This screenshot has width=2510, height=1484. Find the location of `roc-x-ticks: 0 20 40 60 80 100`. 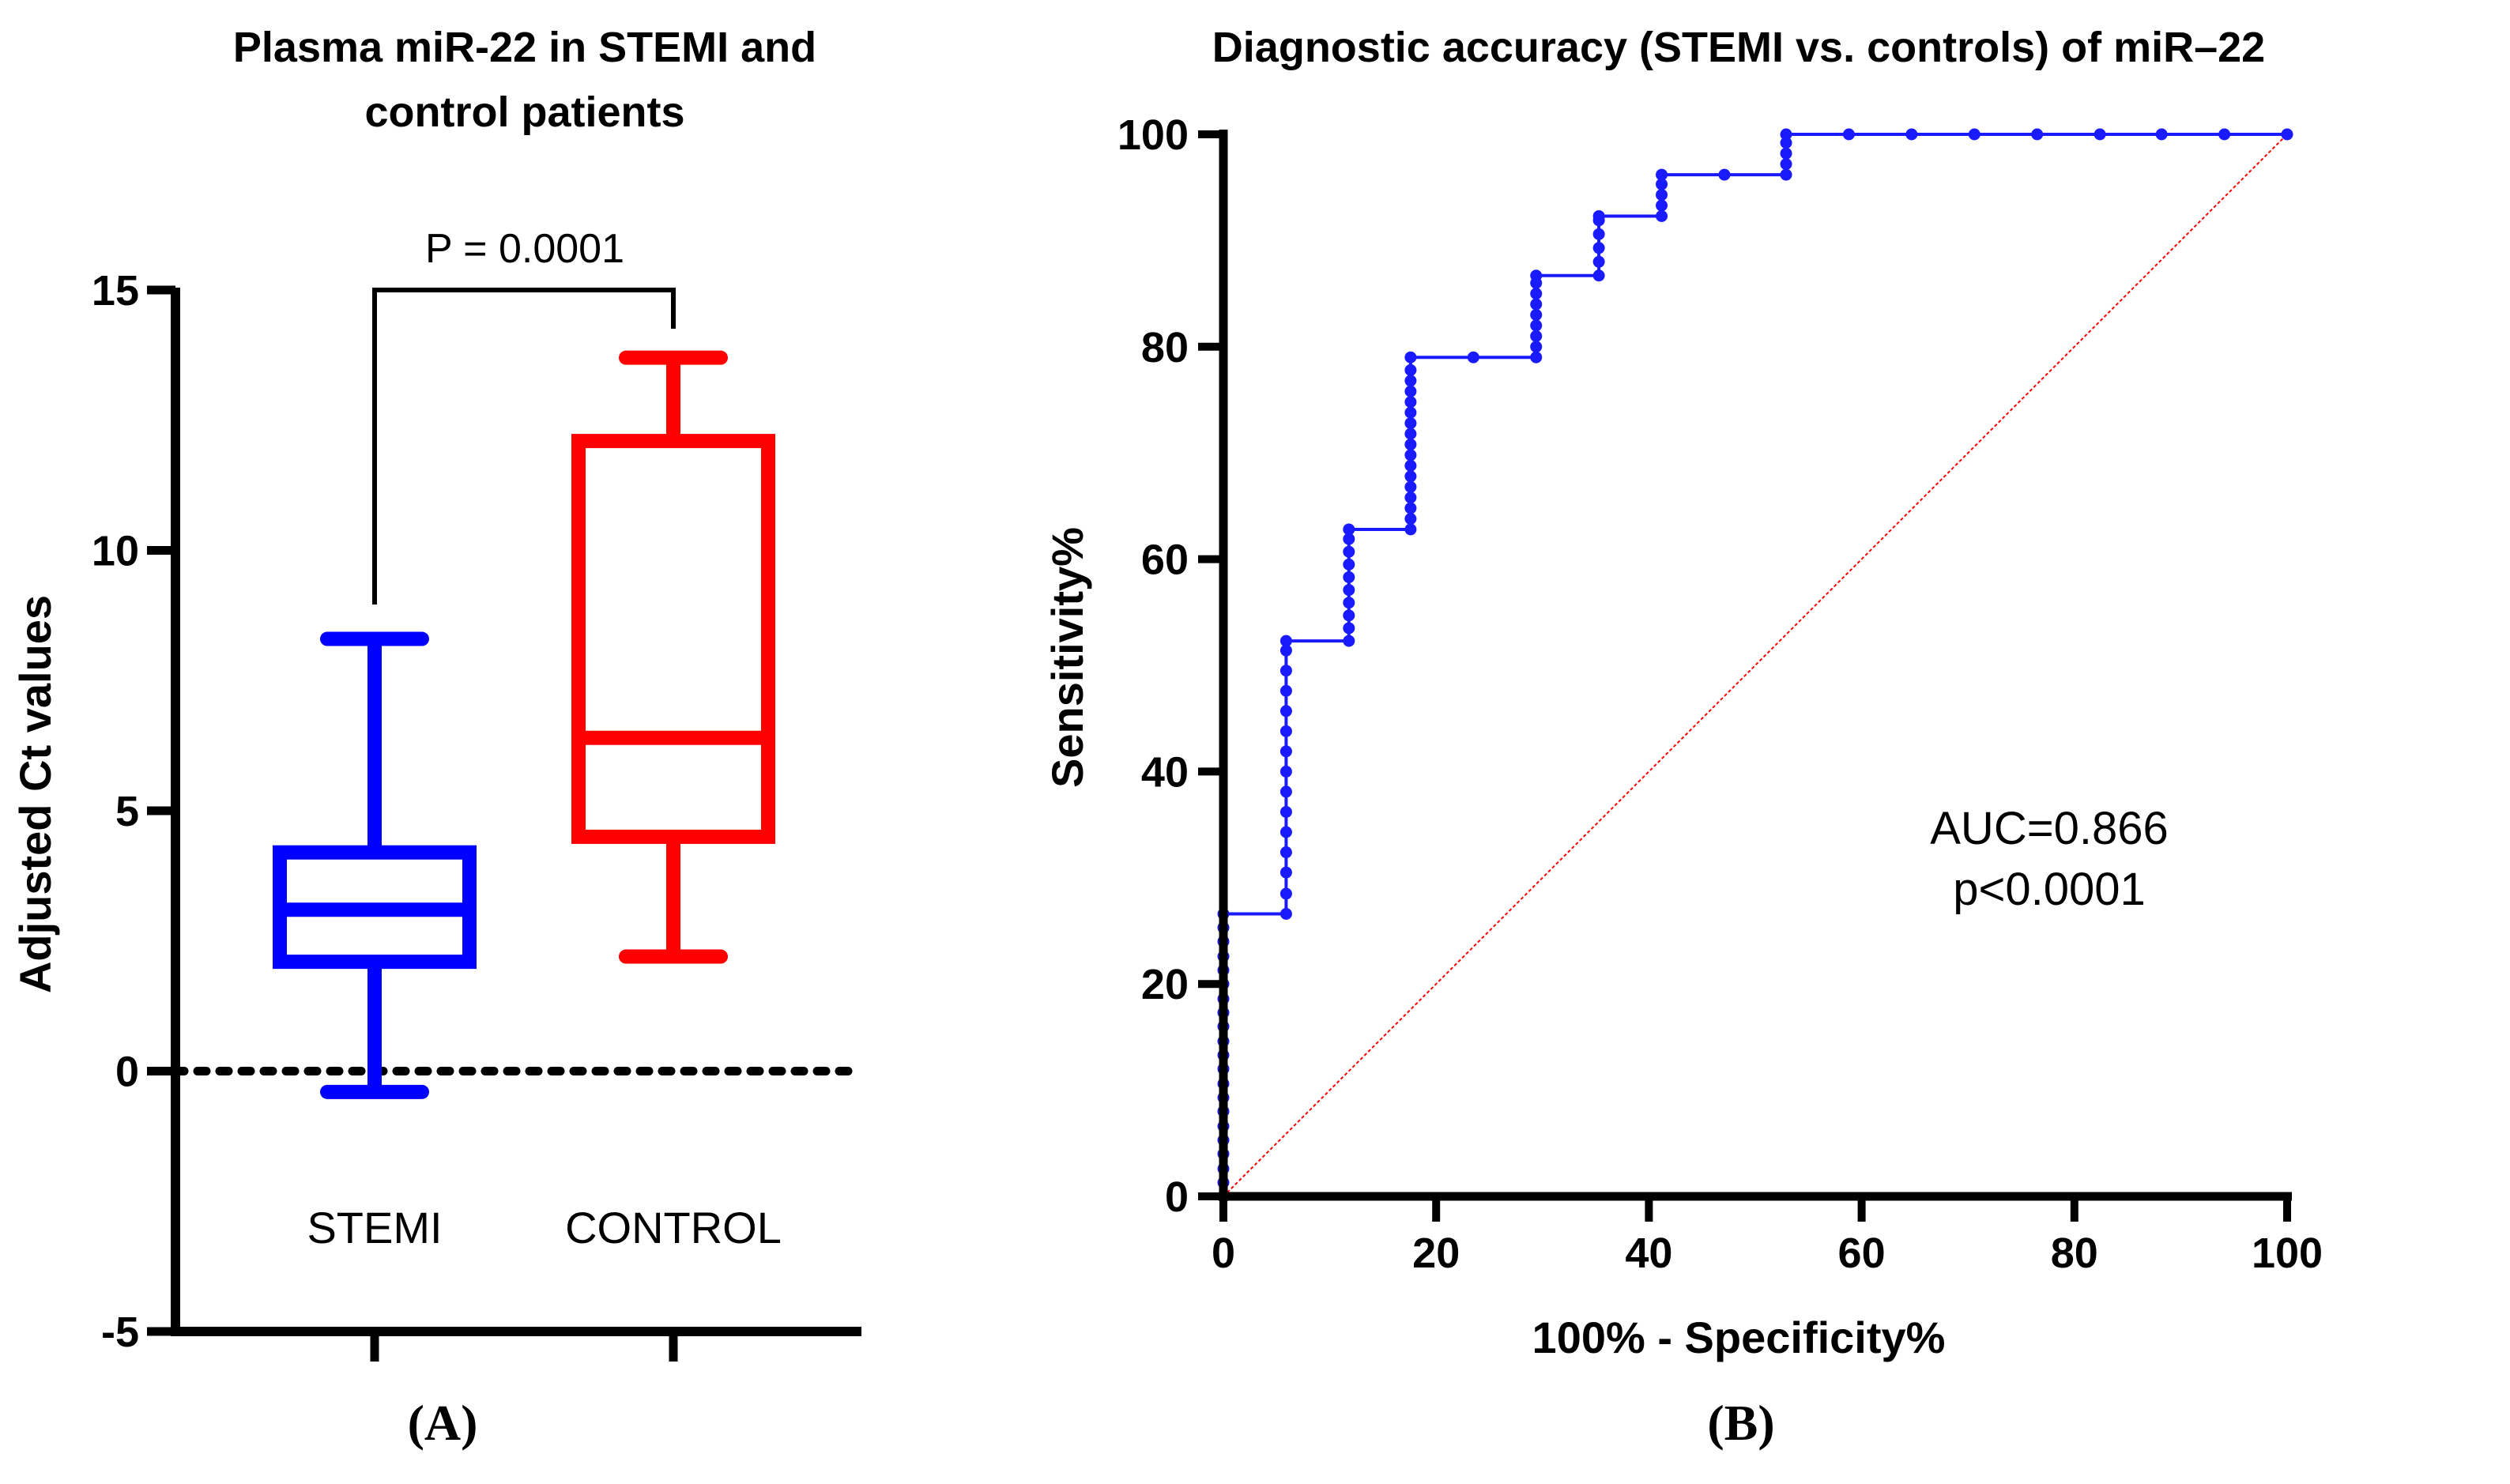

roc-x-ticks: 0 20 40 60 80 100 is located at coordinates (1768, 1236).